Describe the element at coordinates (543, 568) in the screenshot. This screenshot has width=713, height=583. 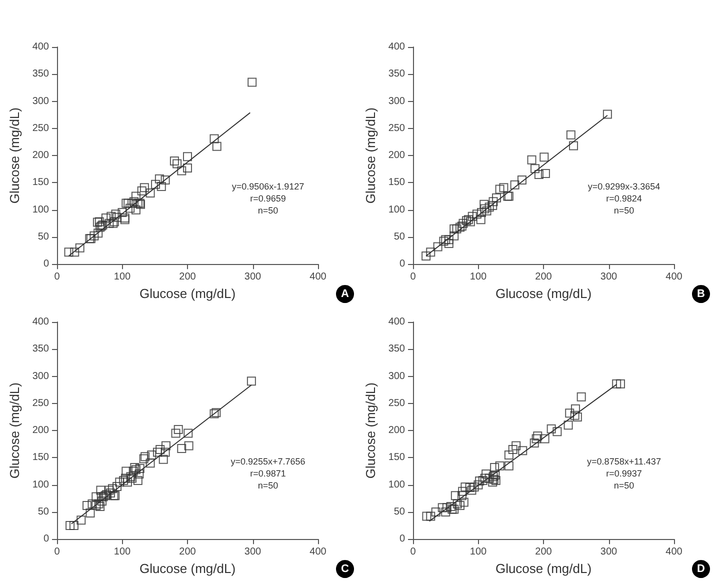
I see `x-axis-title: Glucose (mg/dL)` at that location.